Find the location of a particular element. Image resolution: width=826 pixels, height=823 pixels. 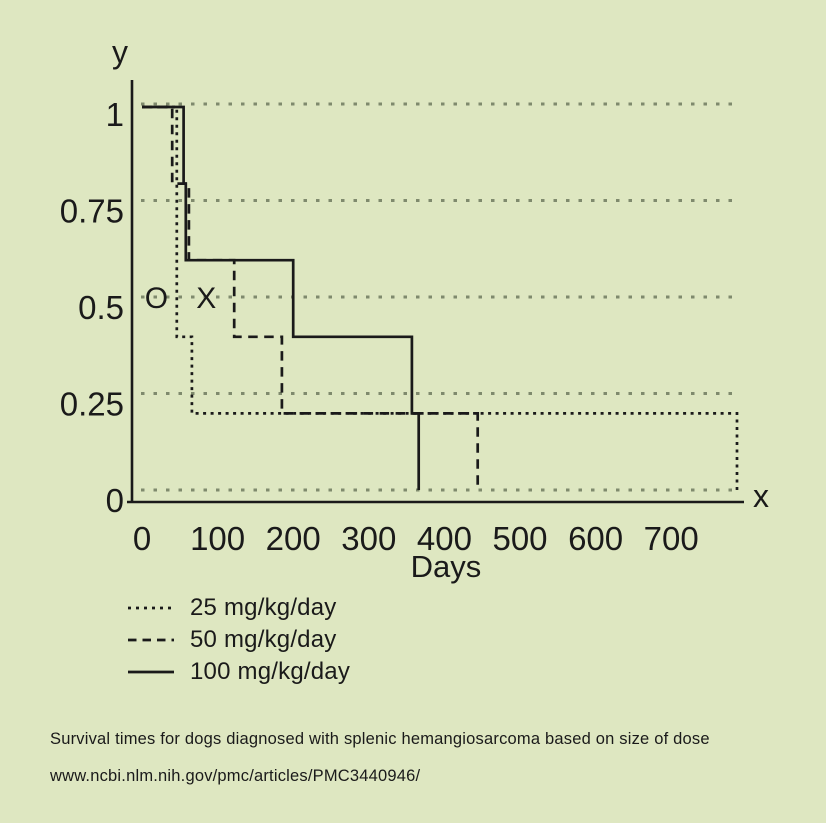

x-axis-title: Days is located at coordinates (446, 566).